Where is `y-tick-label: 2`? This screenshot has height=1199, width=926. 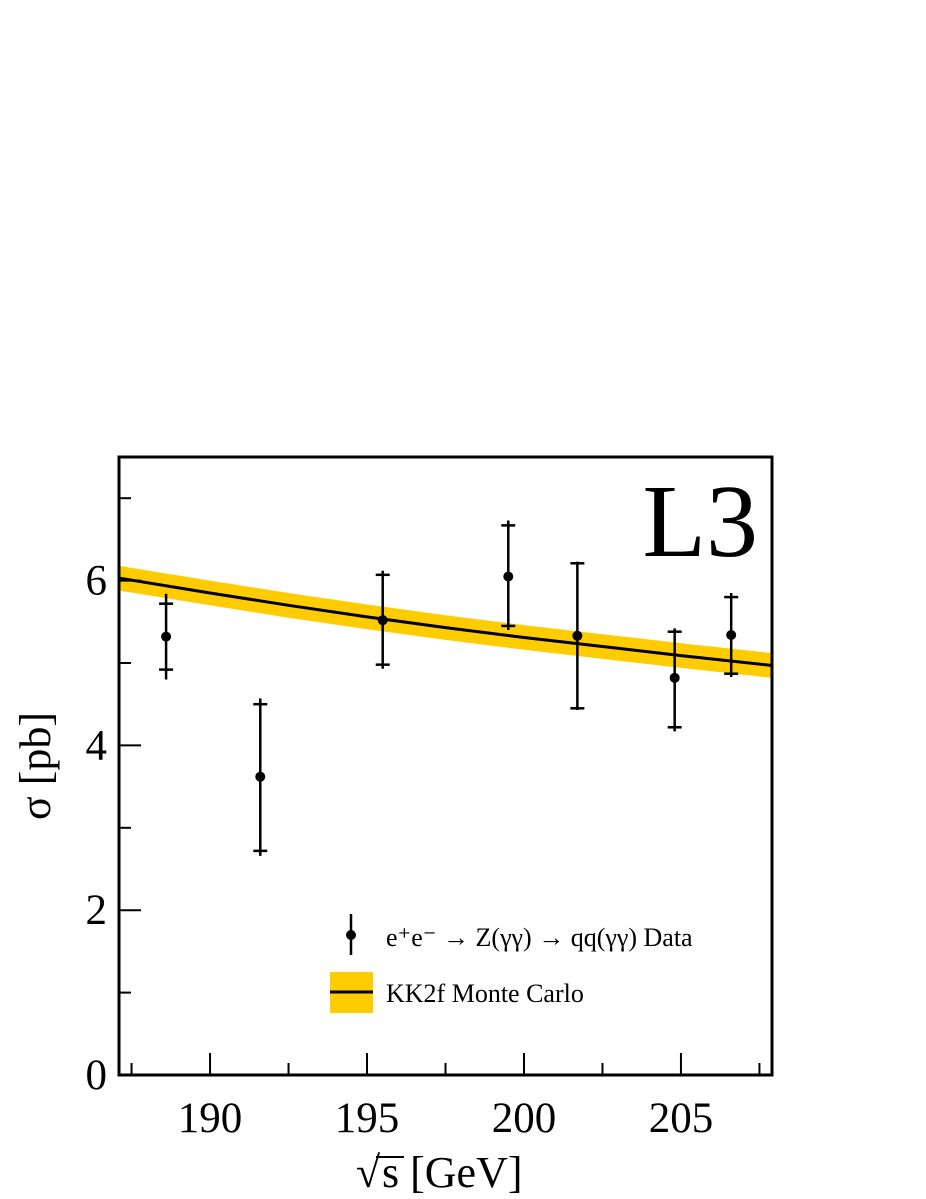 y-tick-label: 2 is located at coordinates (97, 910).